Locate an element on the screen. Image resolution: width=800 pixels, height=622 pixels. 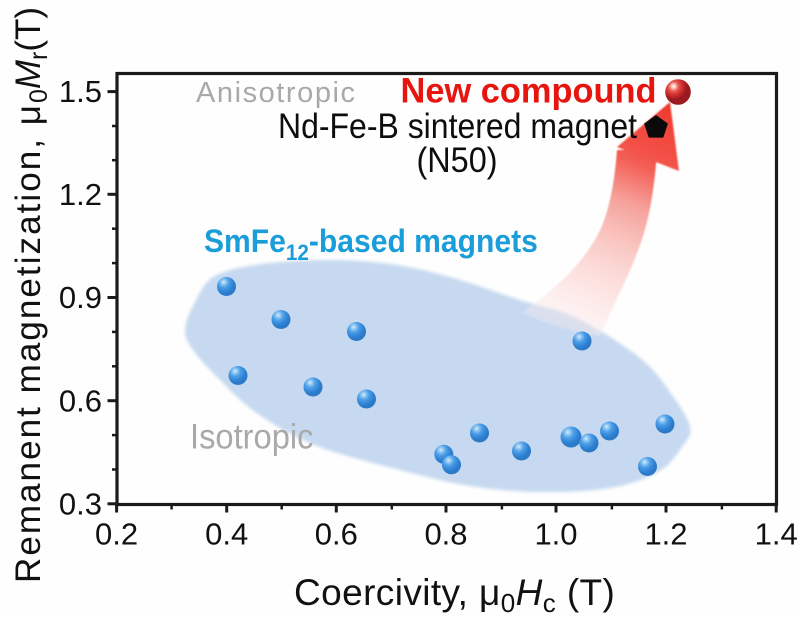
svg-text: 0.4 is located at coordinates (226, 534).